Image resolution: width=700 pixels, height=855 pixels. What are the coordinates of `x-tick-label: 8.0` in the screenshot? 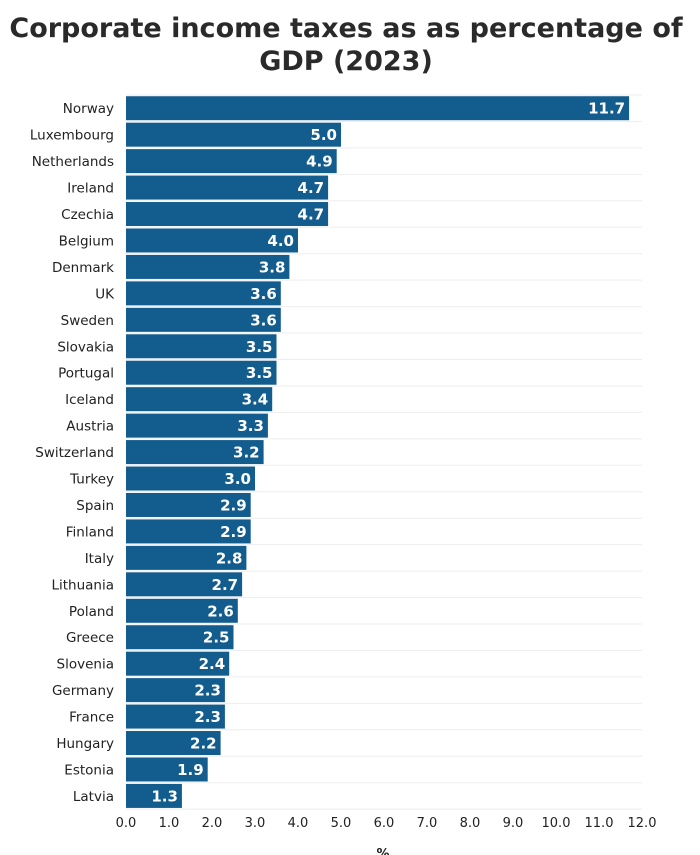 It's located at (470, 823).